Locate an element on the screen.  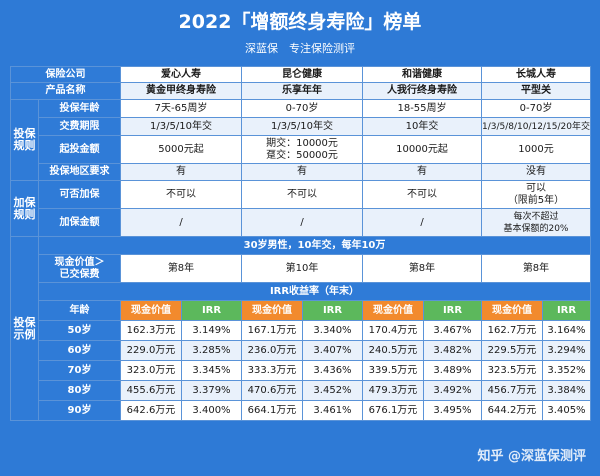
cash-exceed-row: 现金价值＞ 已交保费 第8年 第10年 第8年 第8年 is located at coordinates (301, 268).